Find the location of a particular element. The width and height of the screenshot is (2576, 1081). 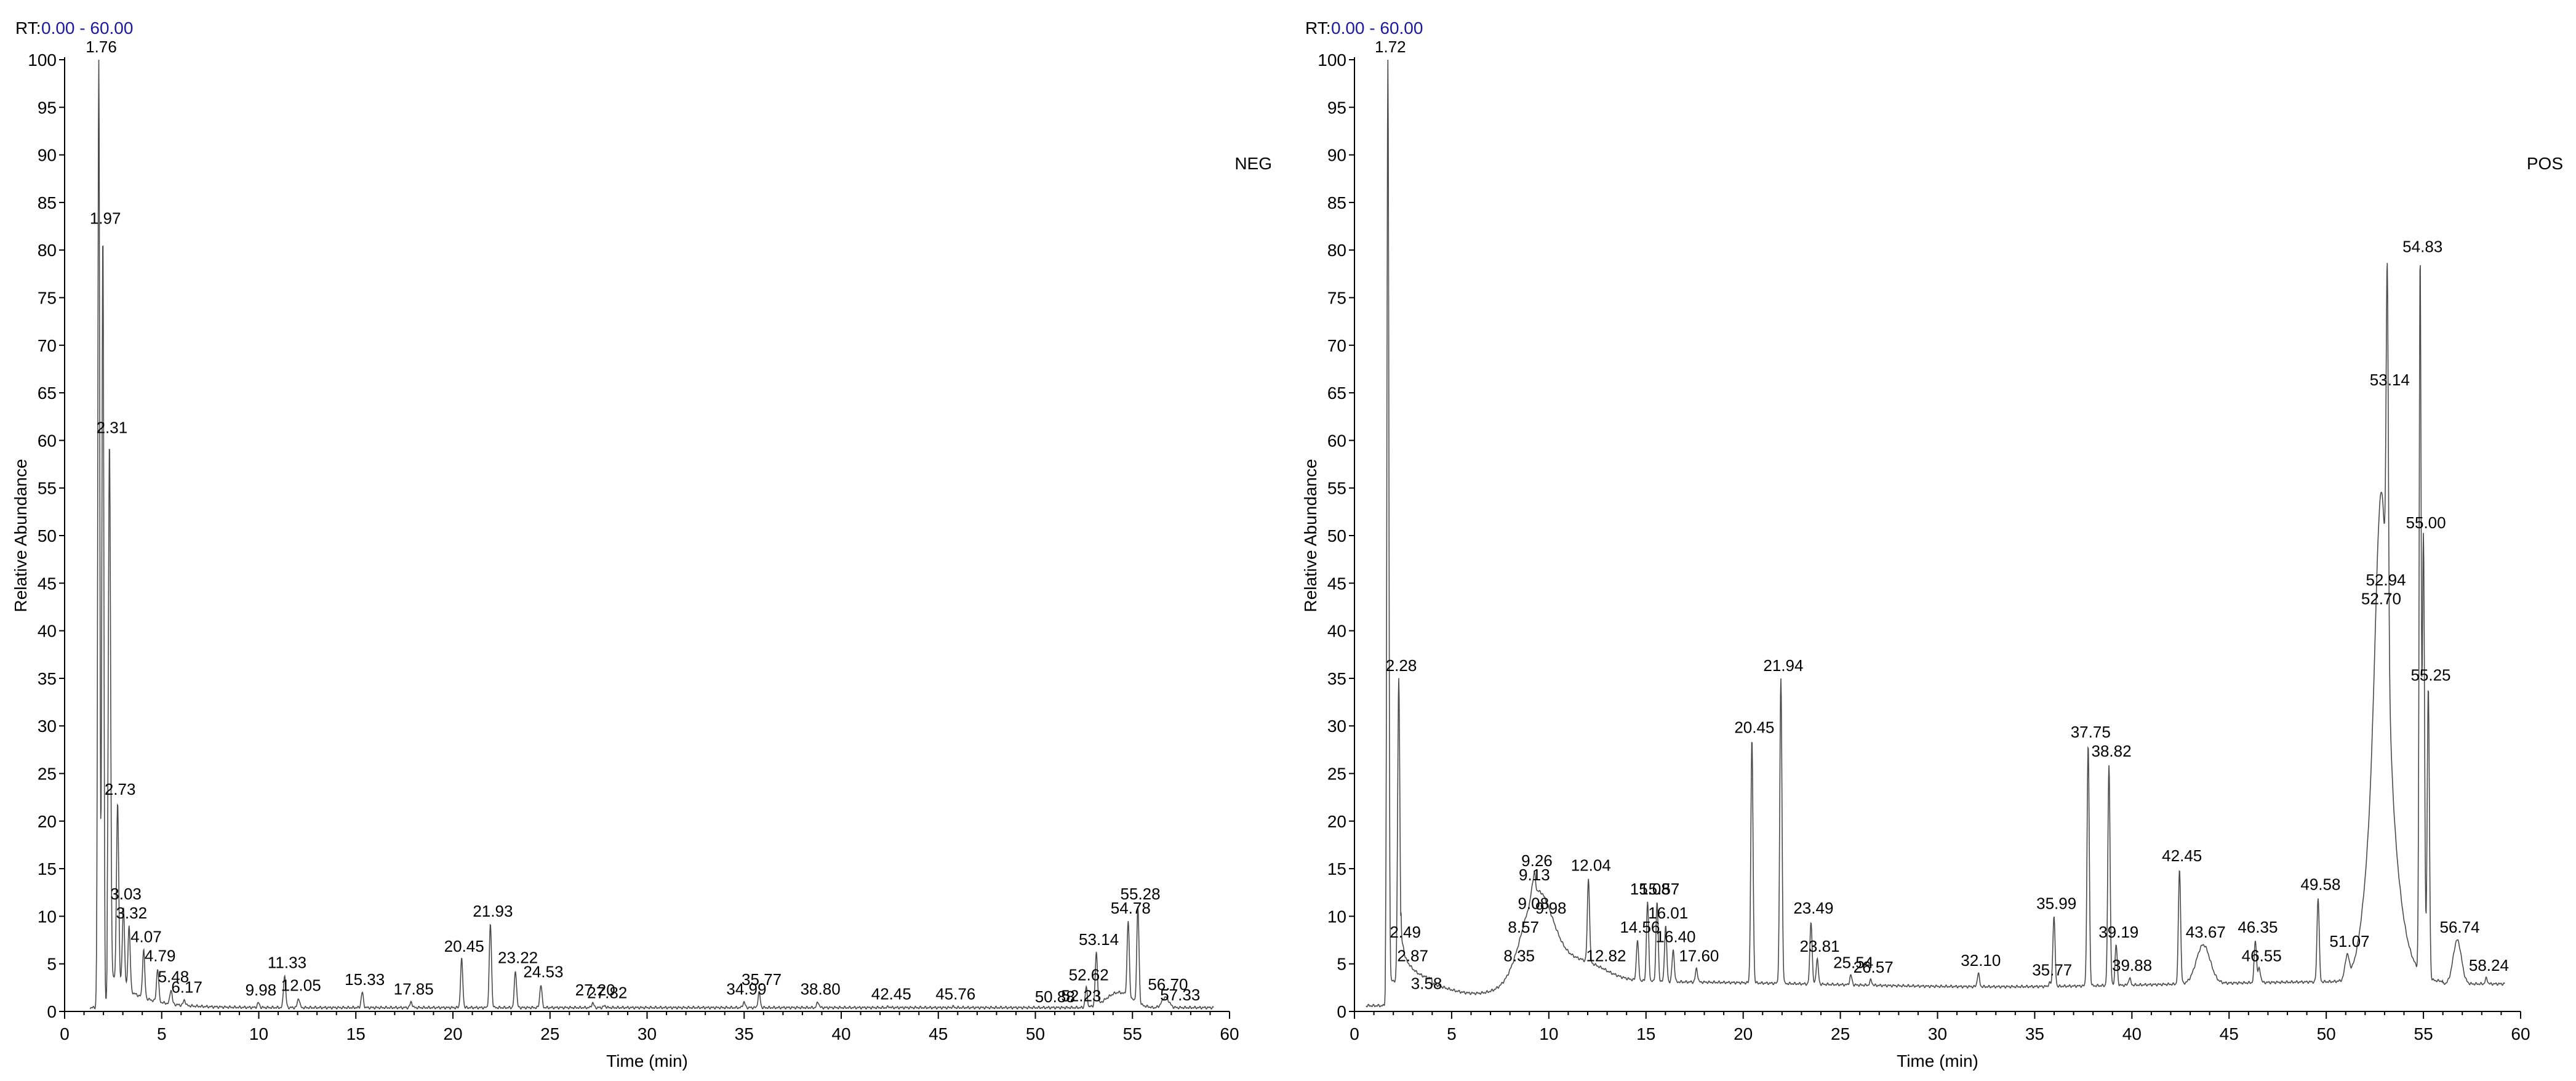

x-tick-label: 25 is located at coordinates (549, 1033).